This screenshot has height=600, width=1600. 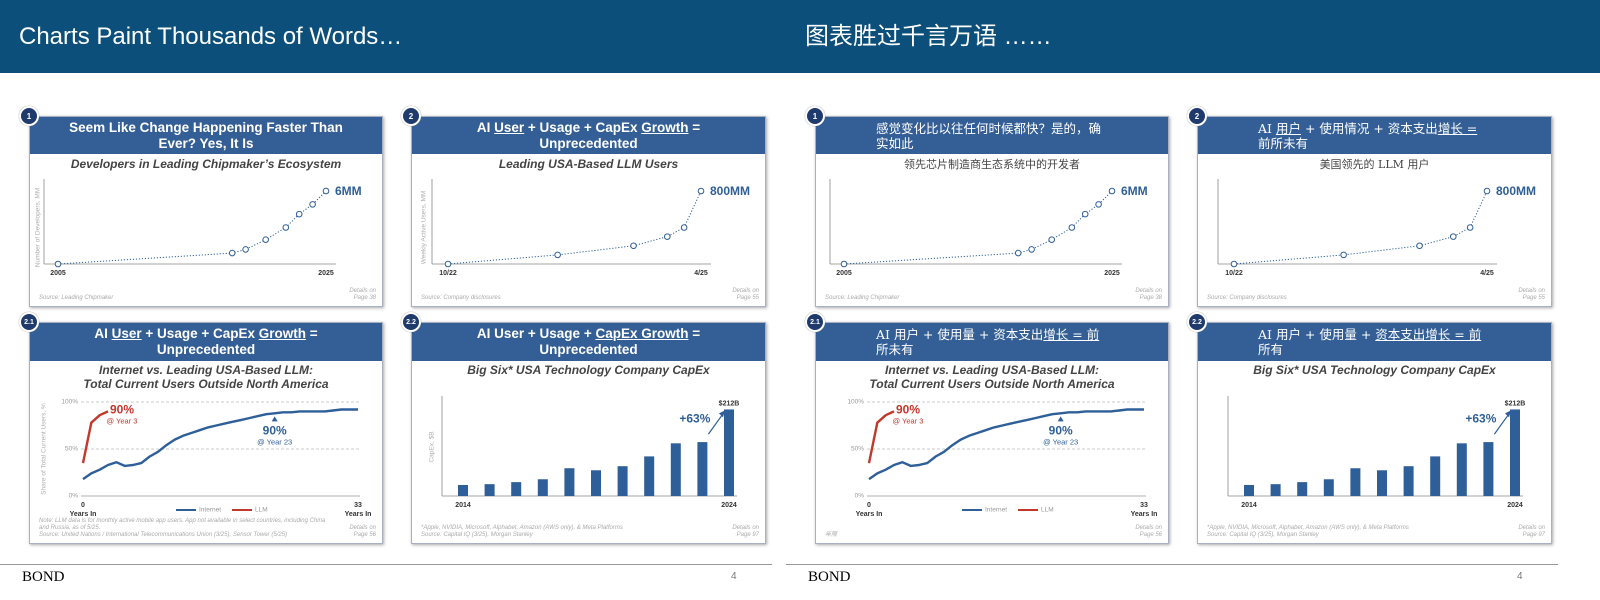 I want to click on value-label: 800MM, so click(x=1516, y=191).